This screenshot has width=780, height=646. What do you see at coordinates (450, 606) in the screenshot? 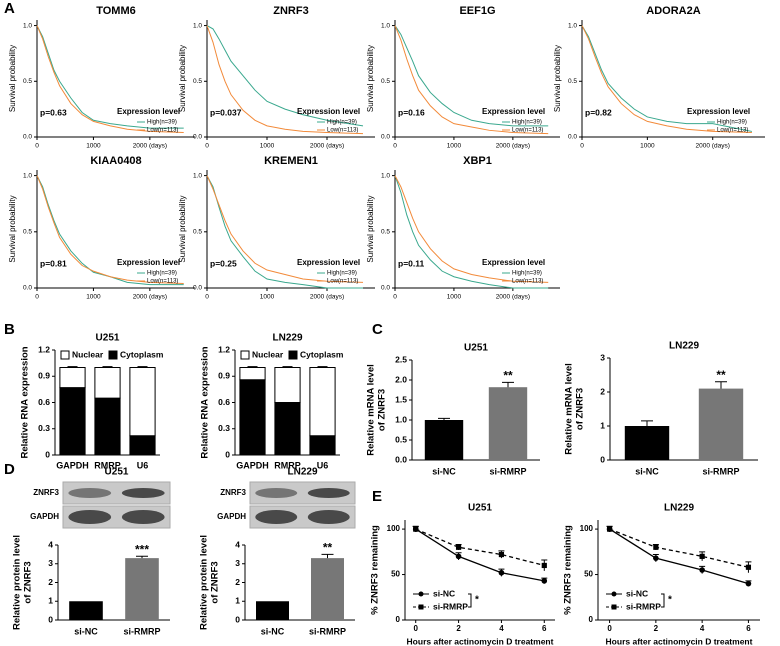
I see `legend-label: si-RMRP` at bounding box center [450, 606].